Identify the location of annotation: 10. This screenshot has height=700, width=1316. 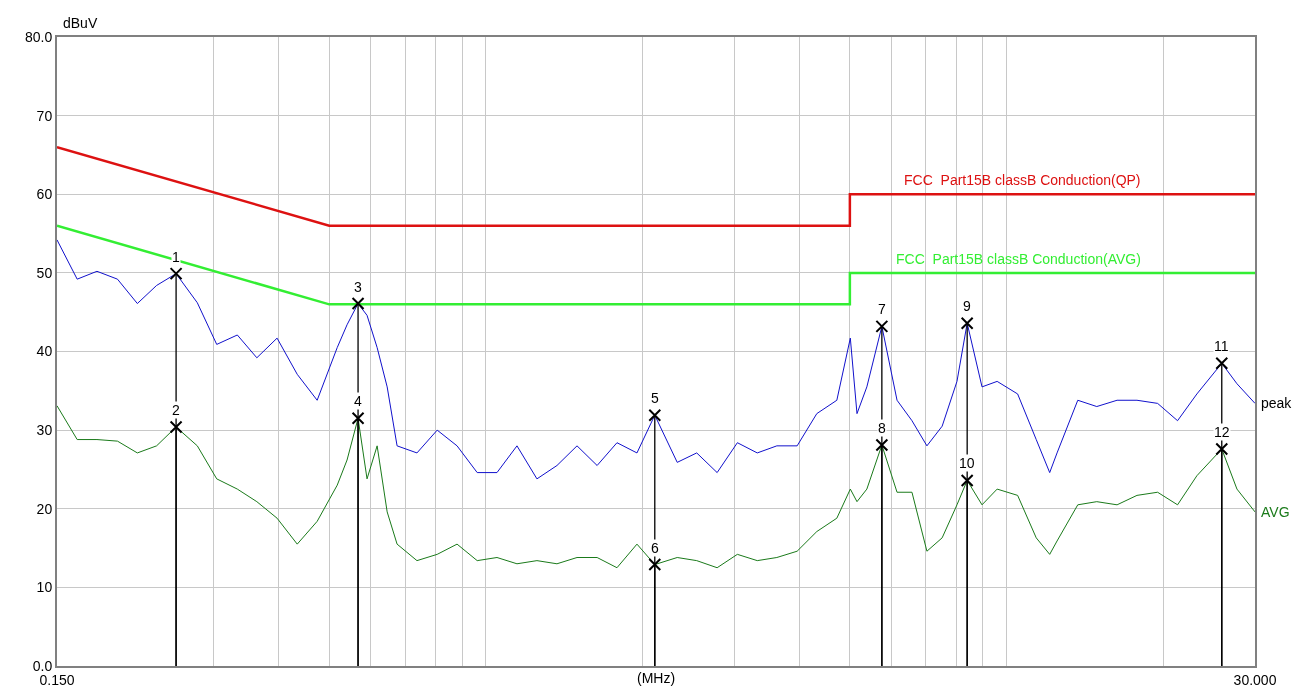
(967, 463).